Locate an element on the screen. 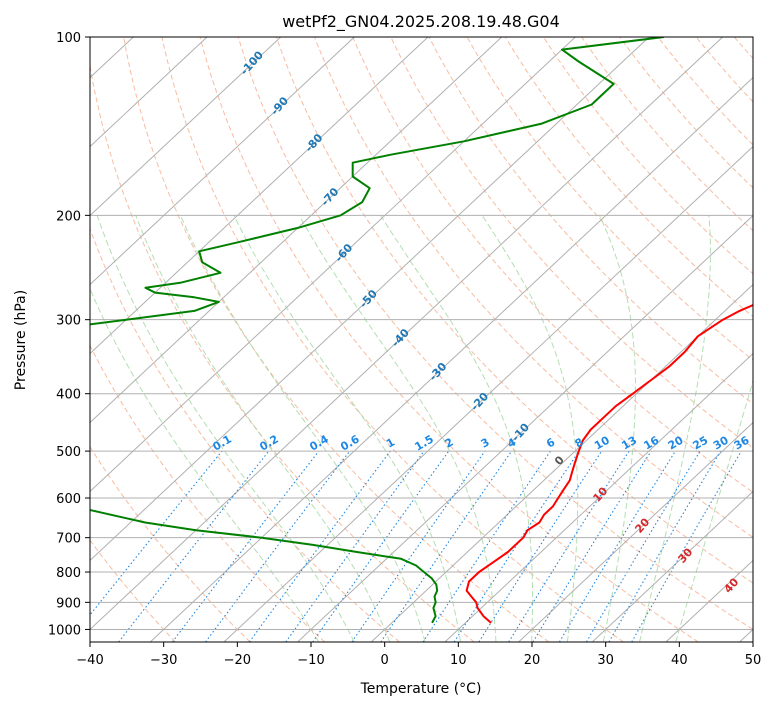 The width and height of the screenshot is (775, 708). x-tick-label: 20 is located at coordinates (532, 660).